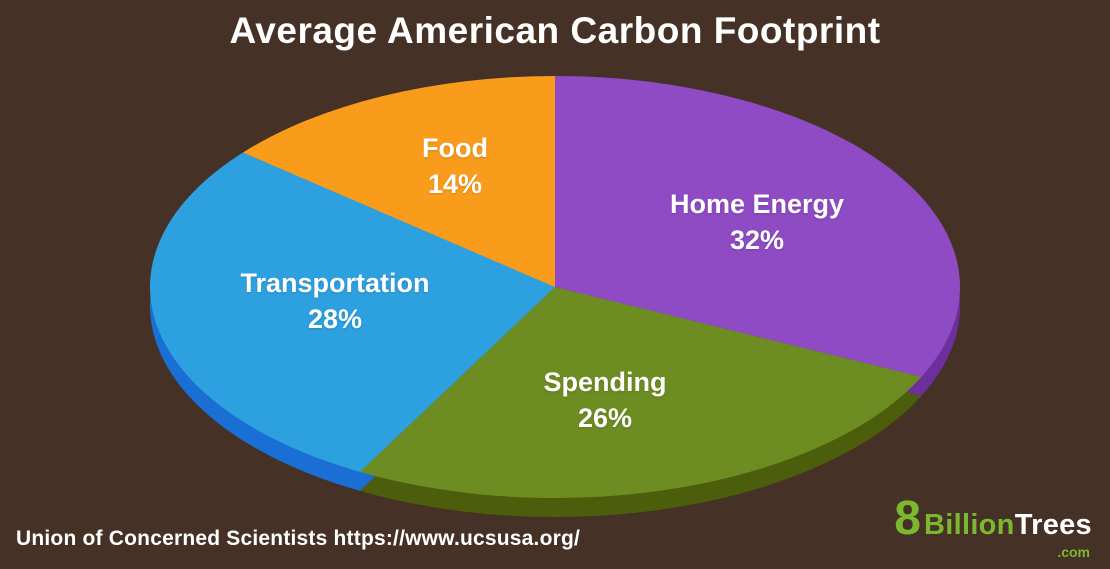 This screenshot has width=1110, height=569. I want to click on slice-percent: 26%, so click(605, 418).